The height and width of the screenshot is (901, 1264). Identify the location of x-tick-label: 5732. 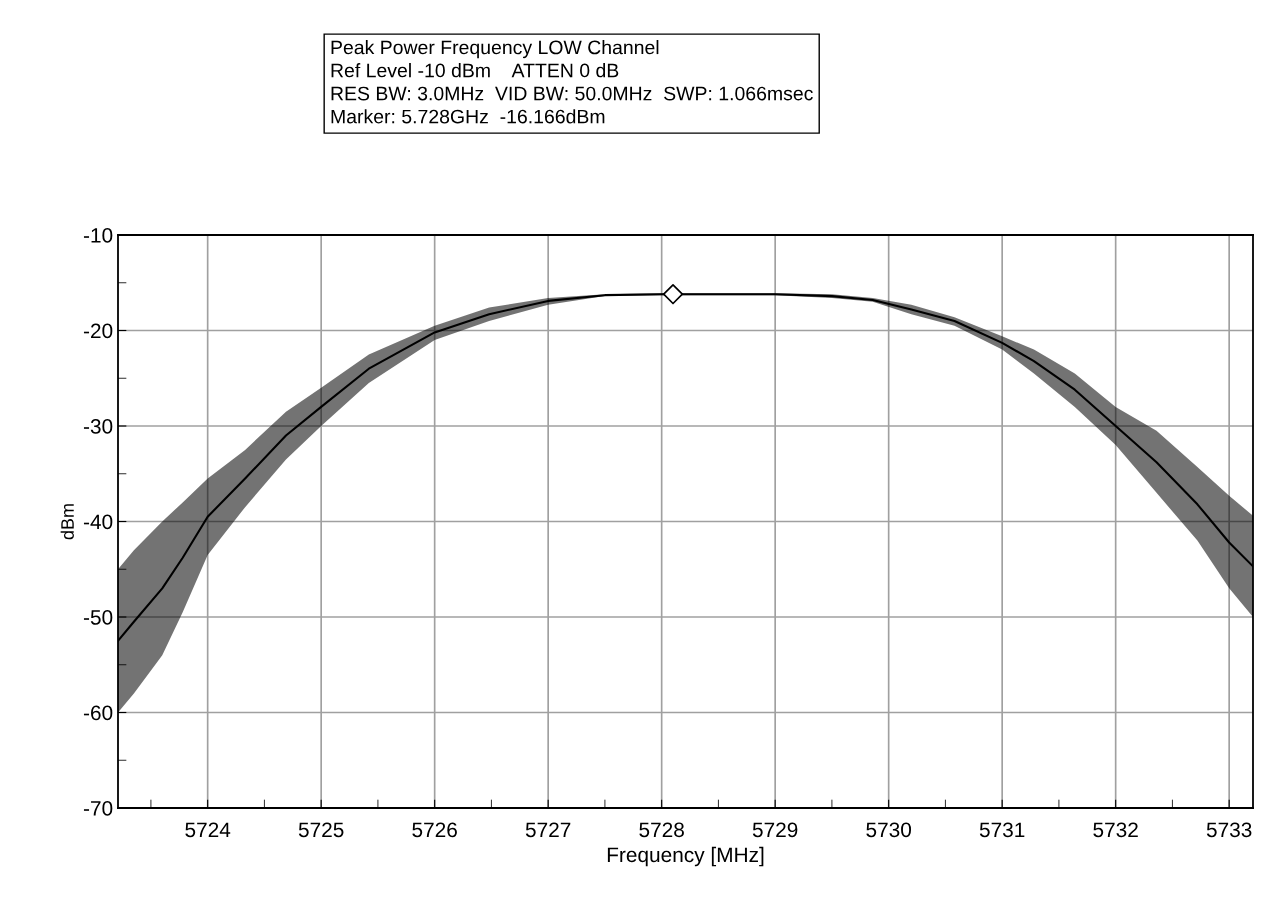
(1115, 830).